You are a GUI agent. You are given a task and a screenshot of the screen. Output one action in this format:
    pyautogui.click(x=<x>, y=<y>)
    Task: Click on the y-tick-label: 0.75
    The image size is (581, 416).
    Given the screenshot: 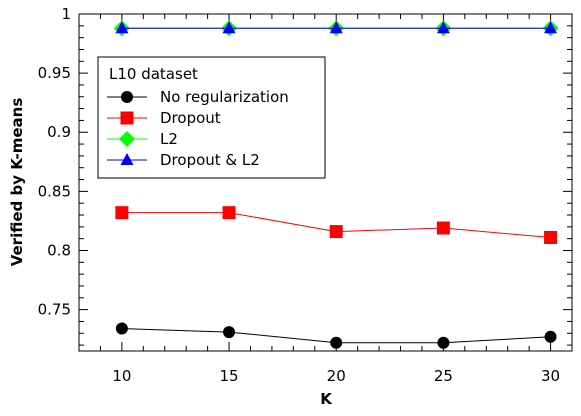 What is the action you would take?
    pyautogui.click(x=54, y=310)
    